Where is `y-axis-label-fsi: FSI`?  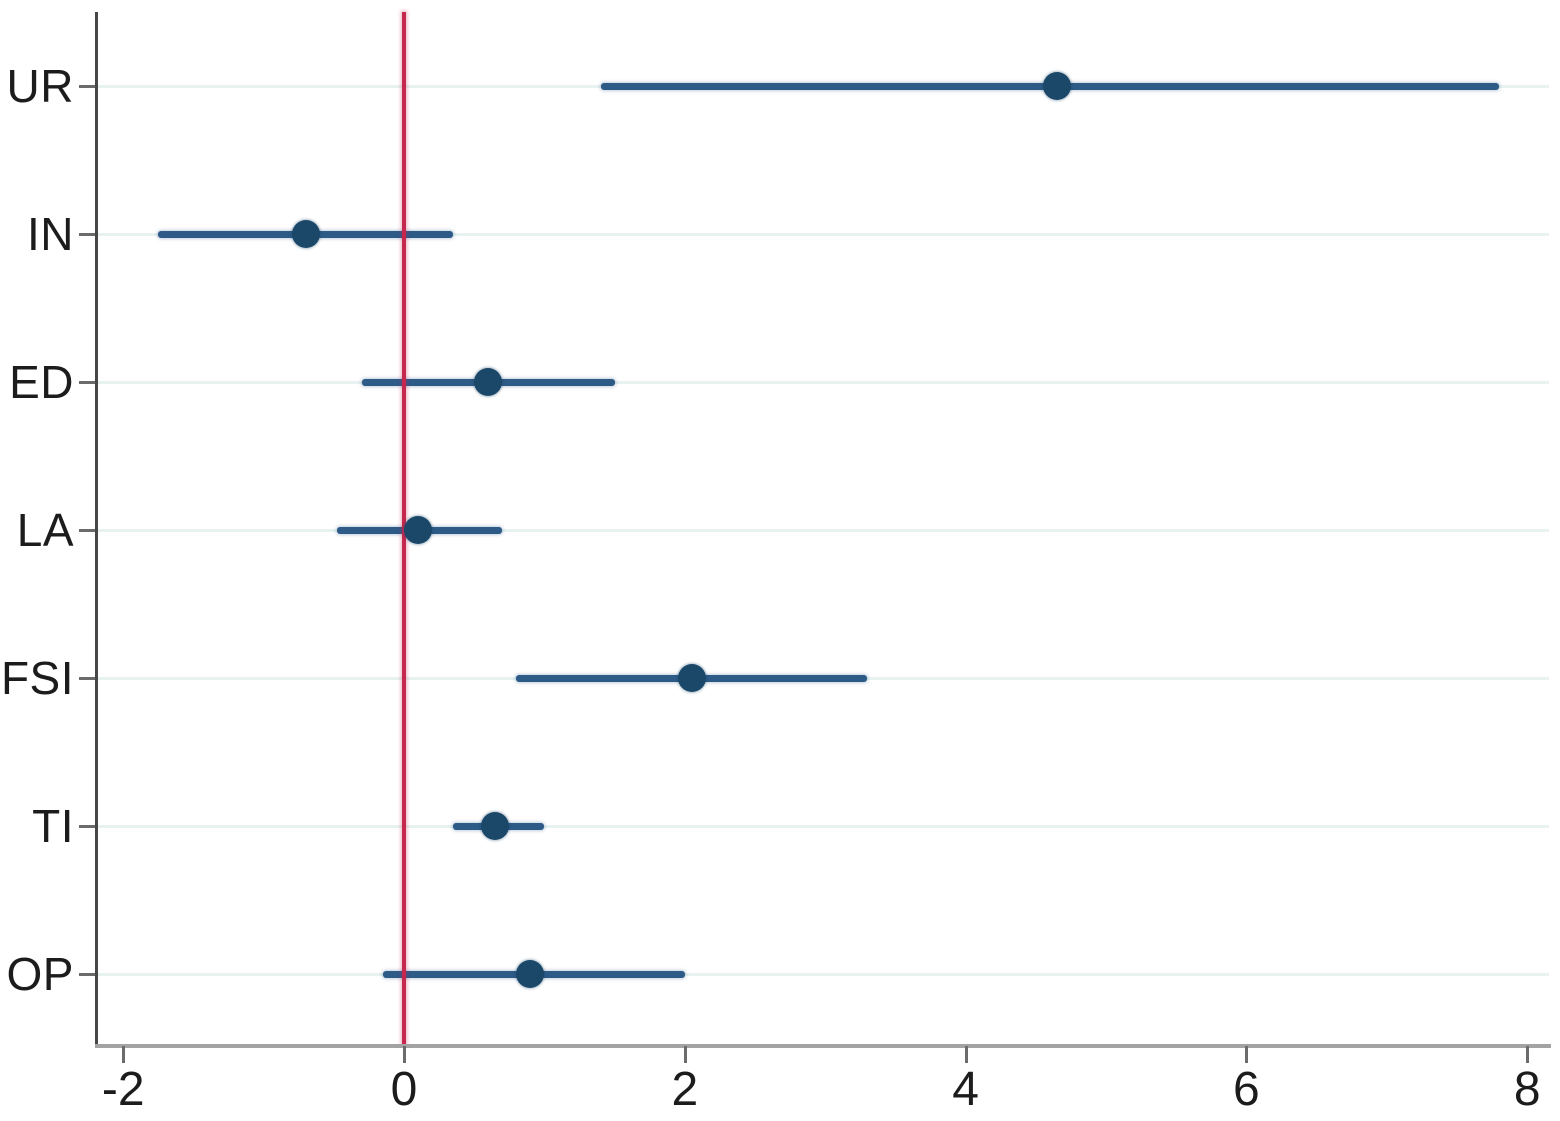
y-axis-label-fsi: FSI is located at coordinates (37, 678).